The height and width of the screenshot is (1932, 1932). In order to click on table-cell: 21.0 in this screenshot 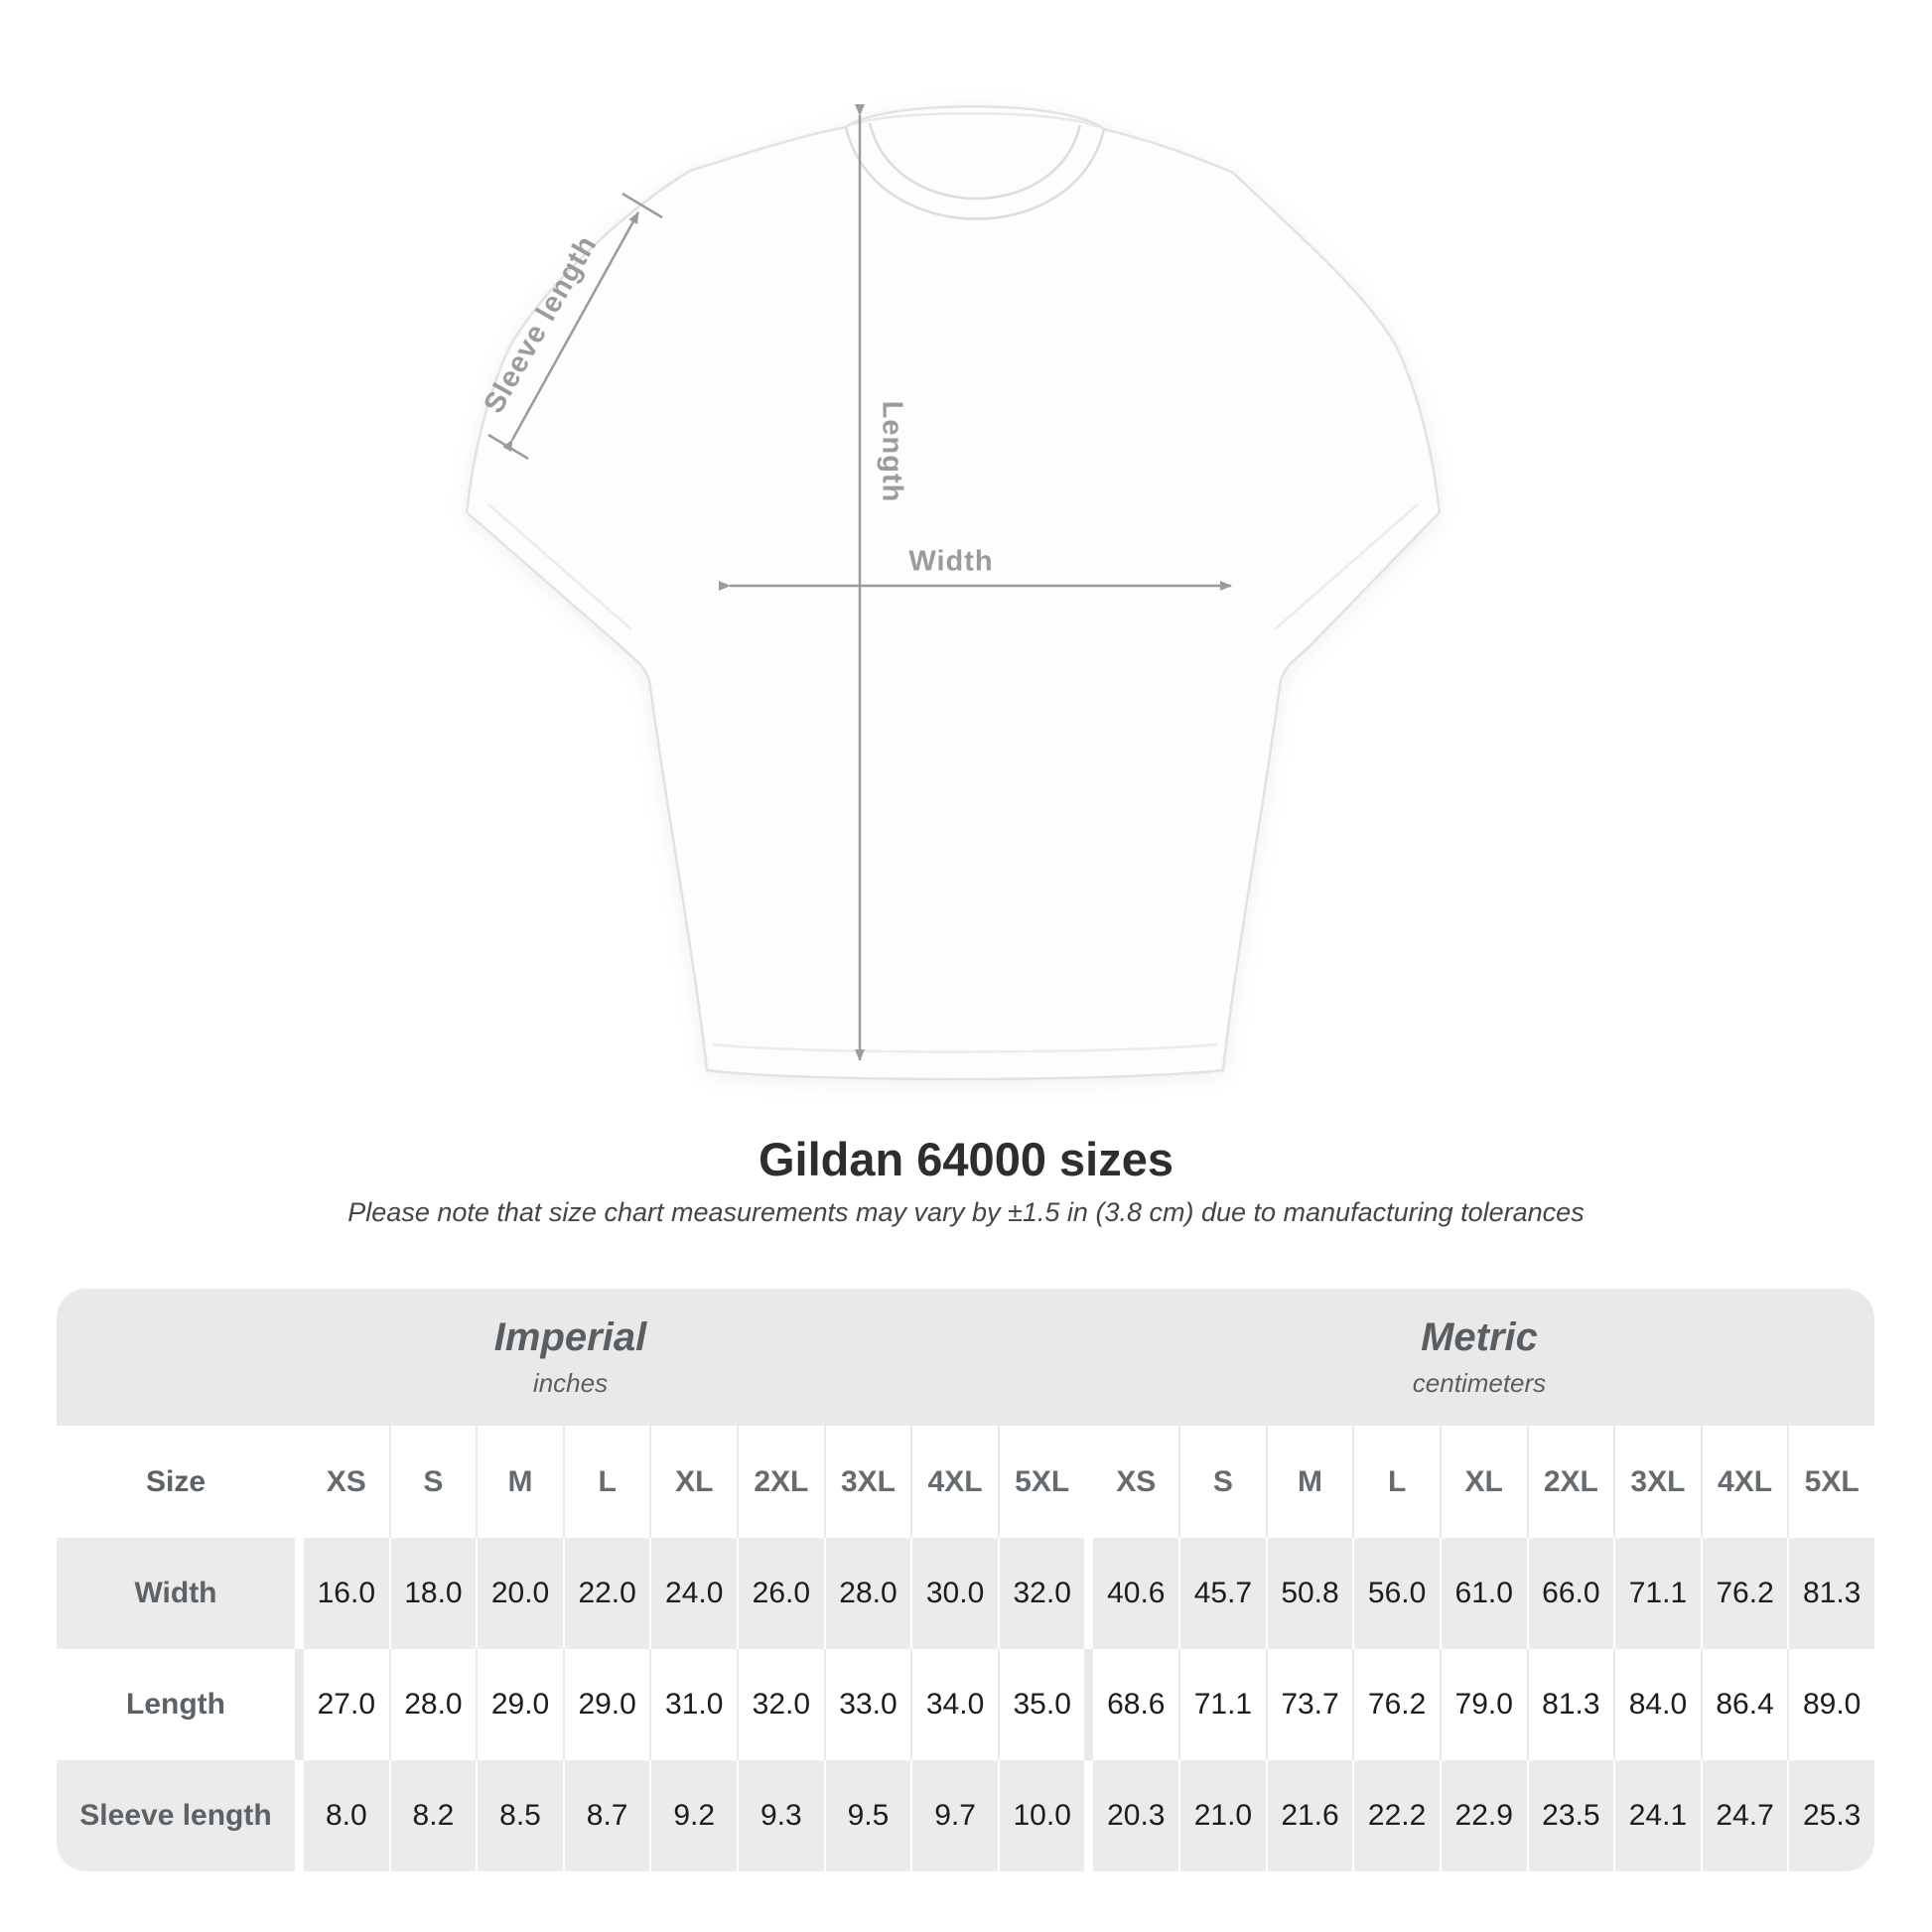, I will do `click(1222, 1815)`.